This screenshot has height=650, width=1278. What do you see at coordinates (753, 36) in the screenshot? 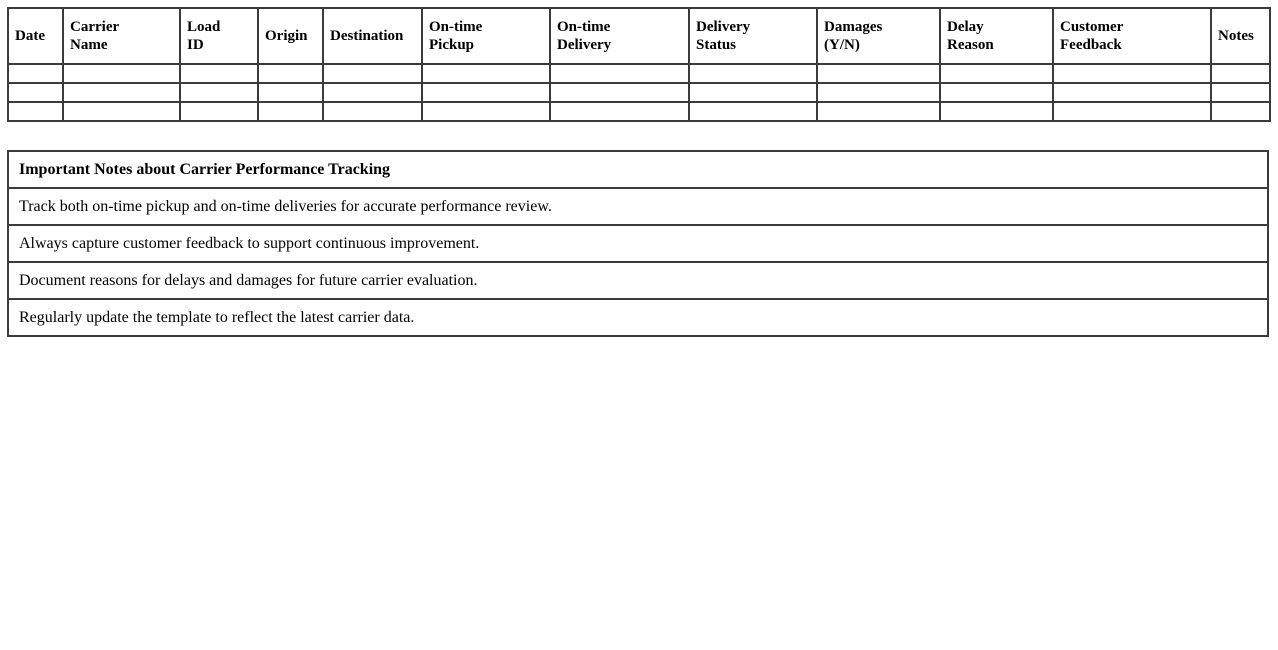
I see `column-header-delivery-status: Delivery Status` at bounding box center [753, 36].